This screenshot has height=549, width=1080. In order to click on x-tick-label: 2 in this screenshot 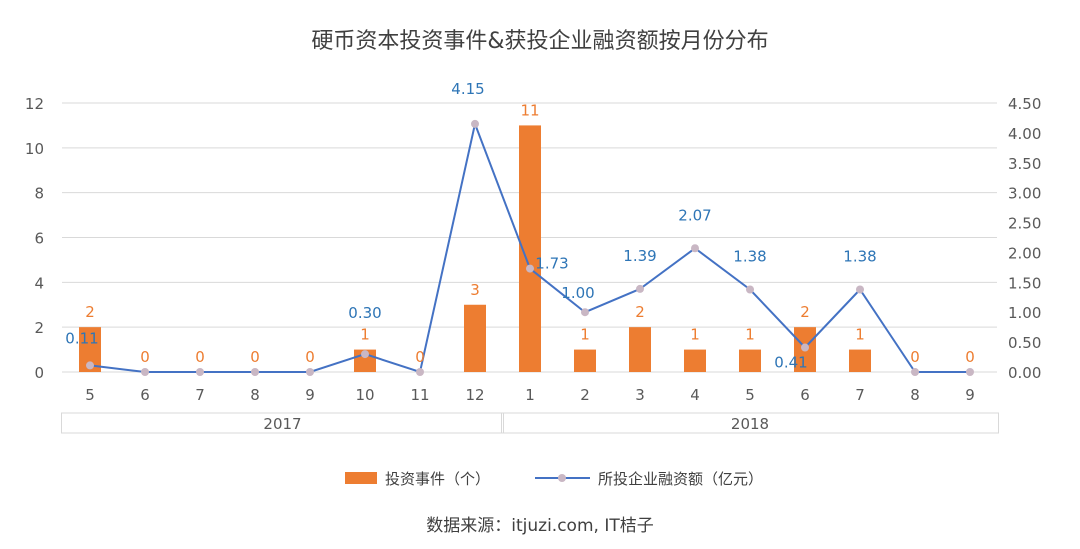, I will do `click(585, 395)`.